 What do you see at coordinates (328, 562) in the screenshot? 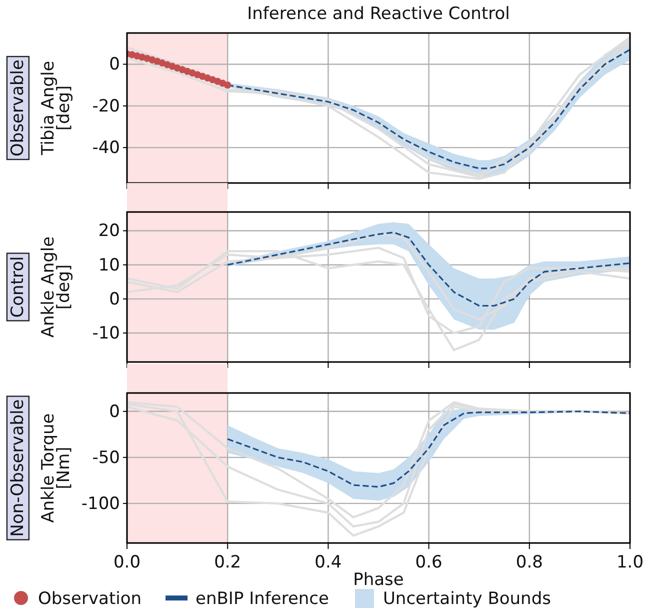
I see `x-tick-label: 0.4` at bounding box center [328, 562].